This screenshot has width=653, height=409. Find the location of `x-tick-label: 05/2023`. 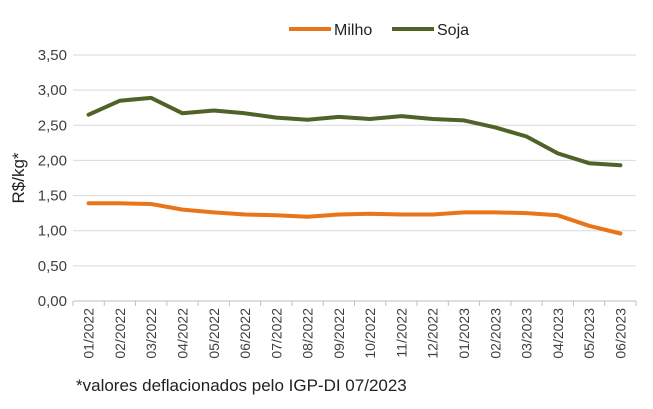

x-tick-label: 05/2023 is located at coordinates (589, 333).